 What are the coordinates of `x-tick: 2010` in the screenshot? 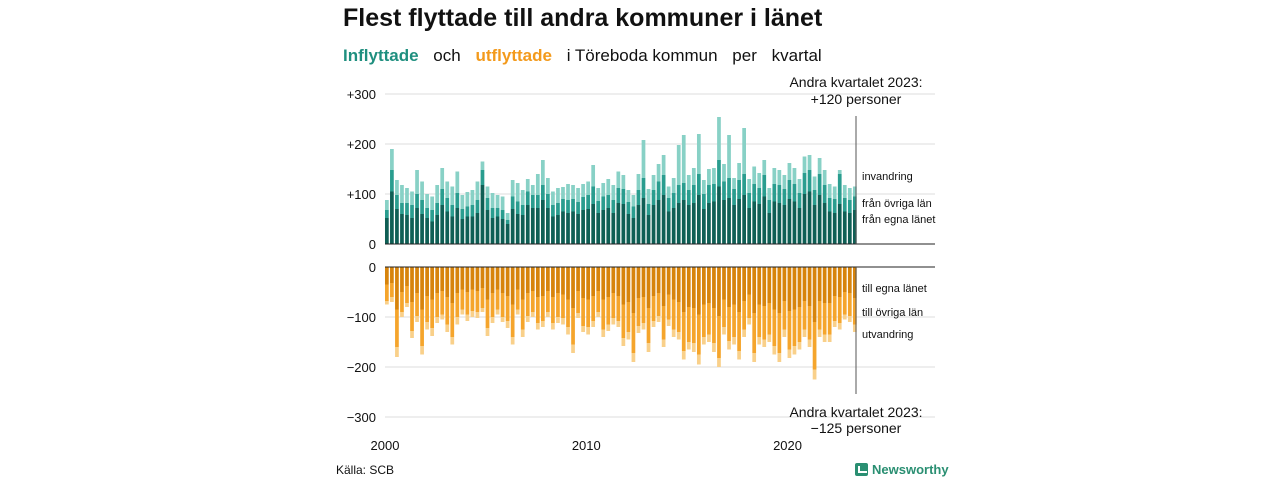 It's located at (586, 445).